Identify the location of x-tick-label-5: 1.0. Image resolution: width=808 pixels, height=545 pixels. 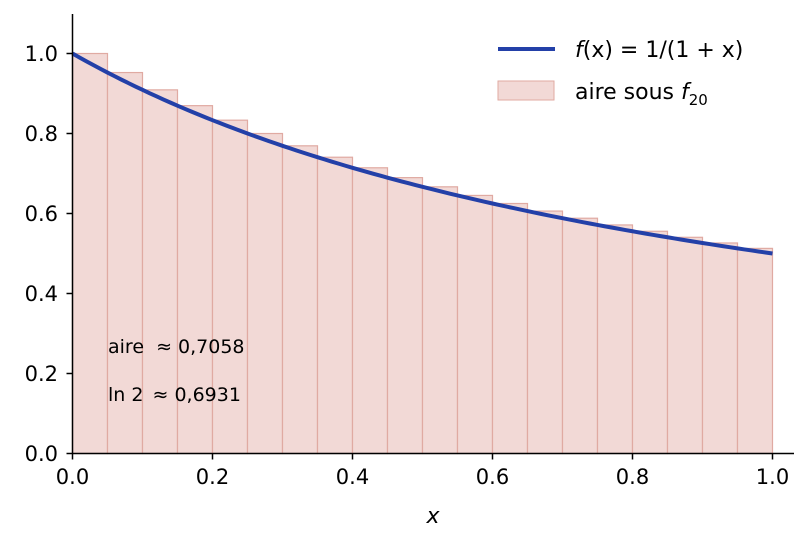
(772, 477).